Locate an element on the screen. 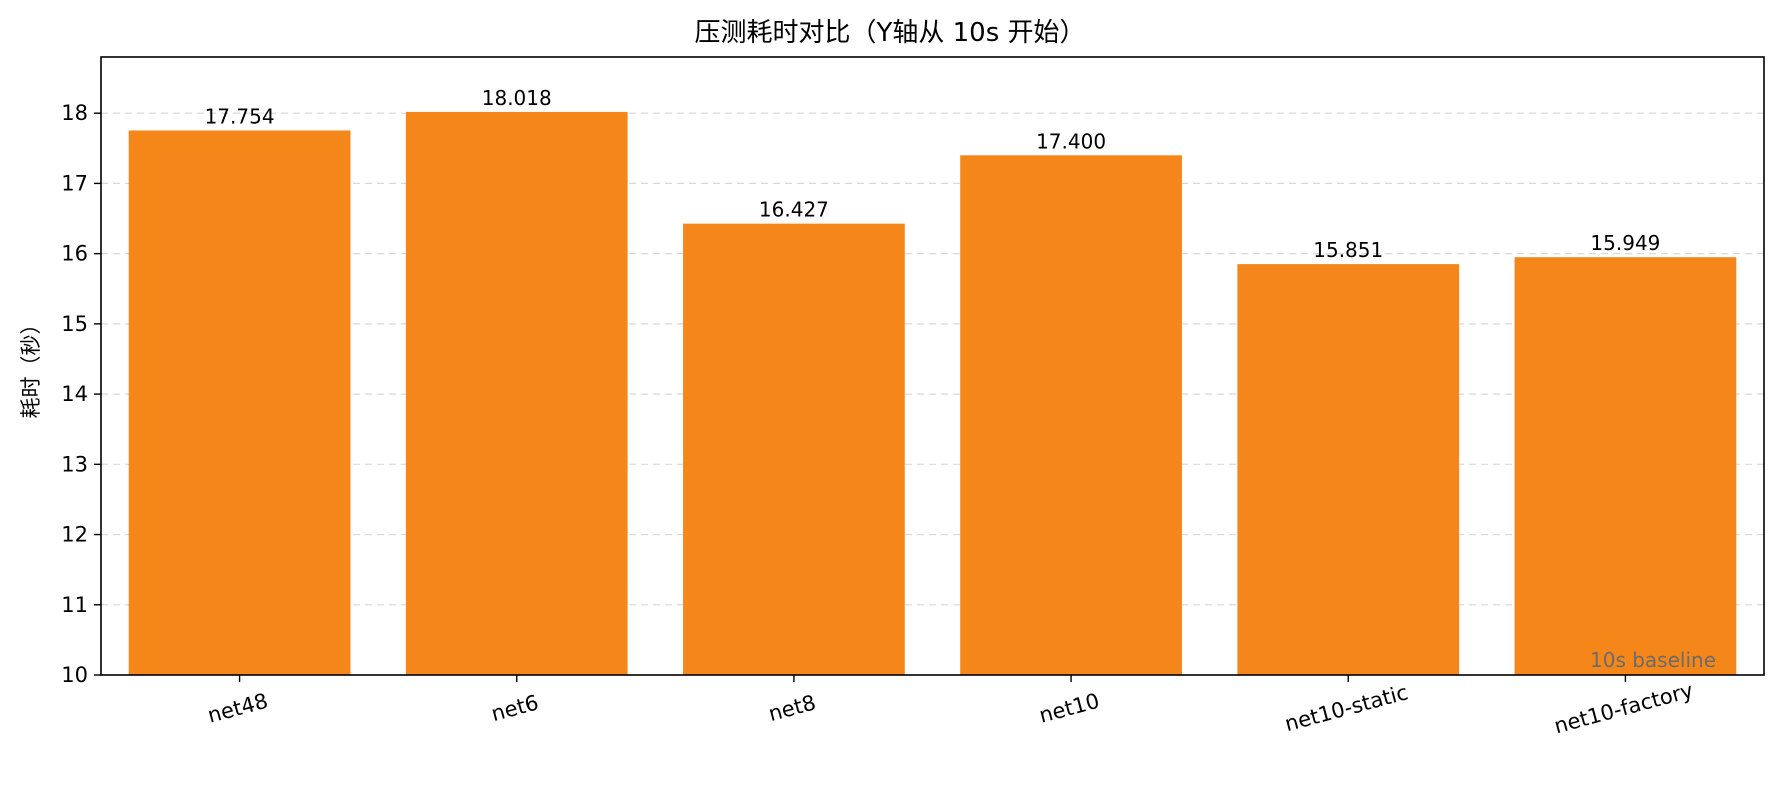  bar-value-label: 15.949 is located at coordinates (1625, 243).